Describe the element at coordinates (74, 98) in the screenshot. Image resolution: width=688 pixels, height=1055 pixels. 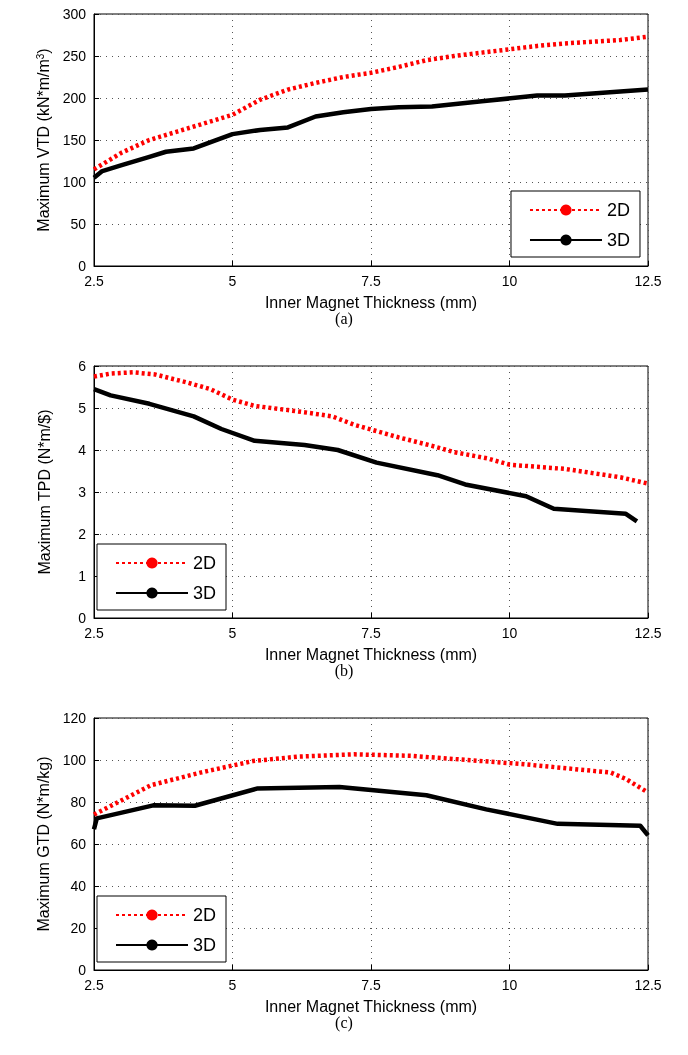
I see `y-tick-label: 200` at that location.